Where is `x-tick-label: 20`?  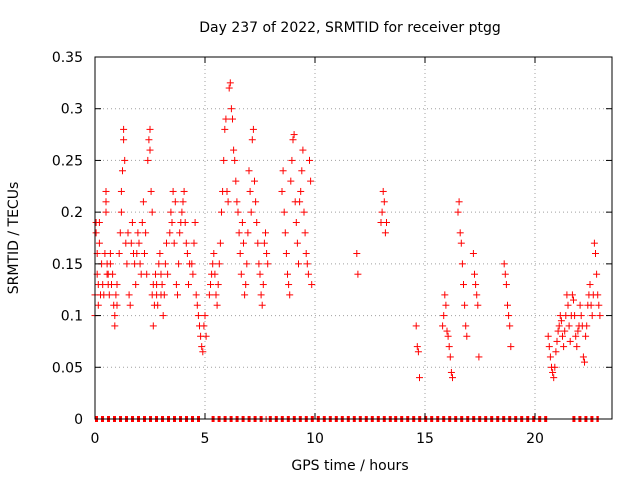 x-tick-label: 20 is located at coordinates (535, 439).